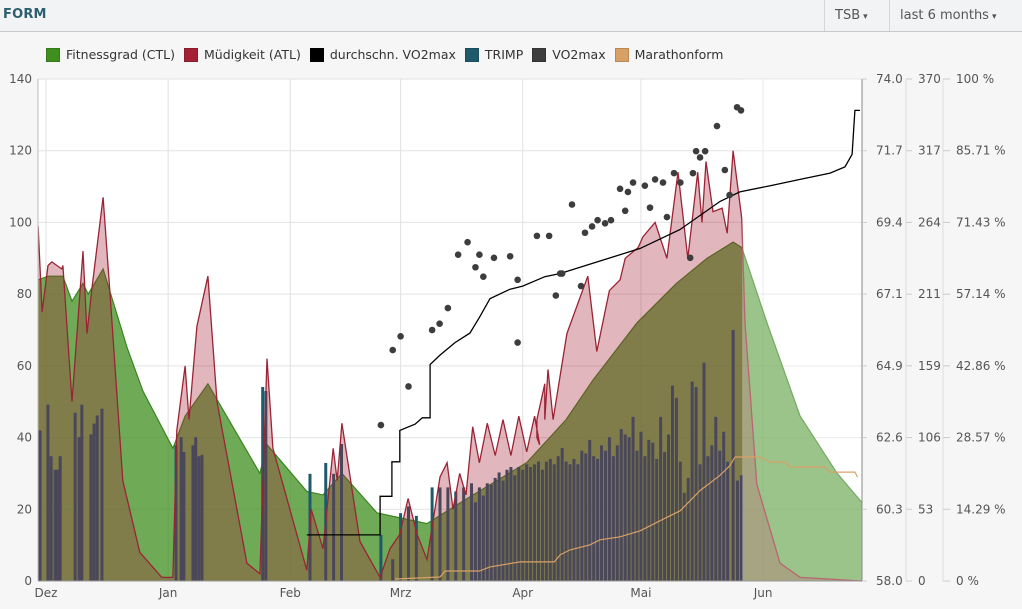 This screenshot has width=1022, height=609. What do you see at coordinates (889, 509) in the screenshot?
I see `y-vo2-tick-label: 60.3` at bounding box center [889, 509].